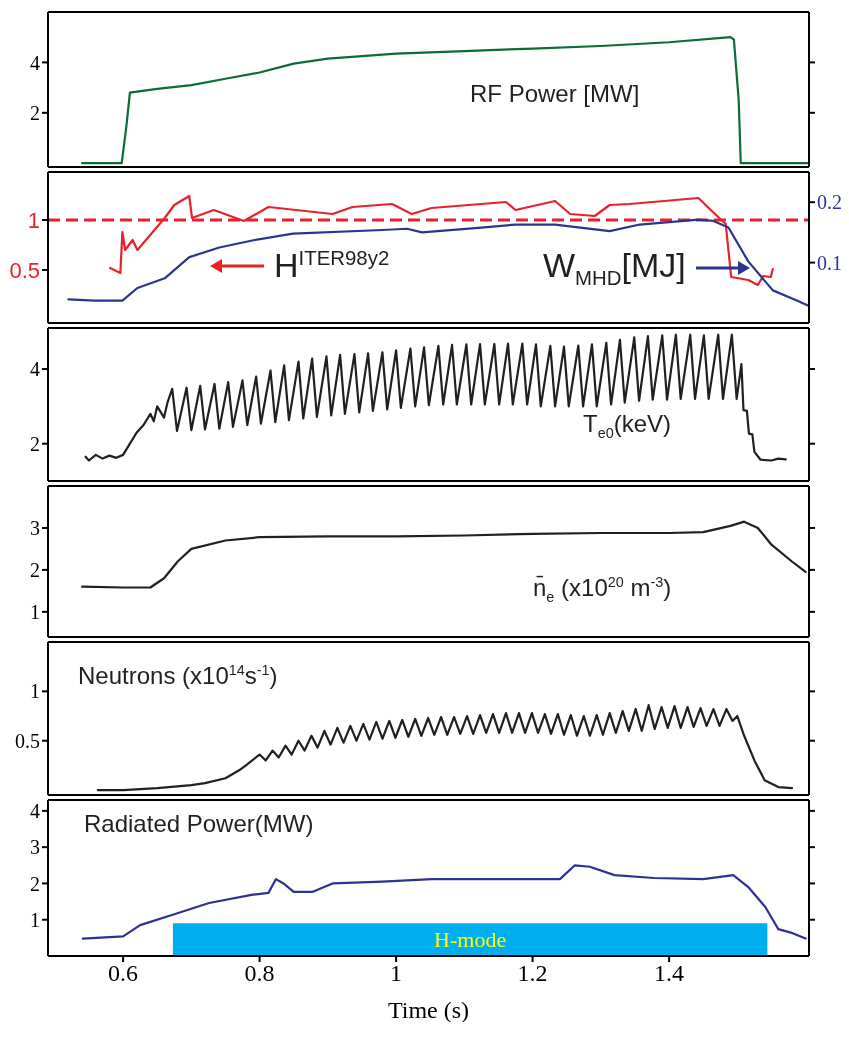 This screenshot has width=849, height=1039. Describe the element at coordinates (332, 265) in the screenshot. I see `y-axis-title: H$^{ITER98y2}$` at that location.